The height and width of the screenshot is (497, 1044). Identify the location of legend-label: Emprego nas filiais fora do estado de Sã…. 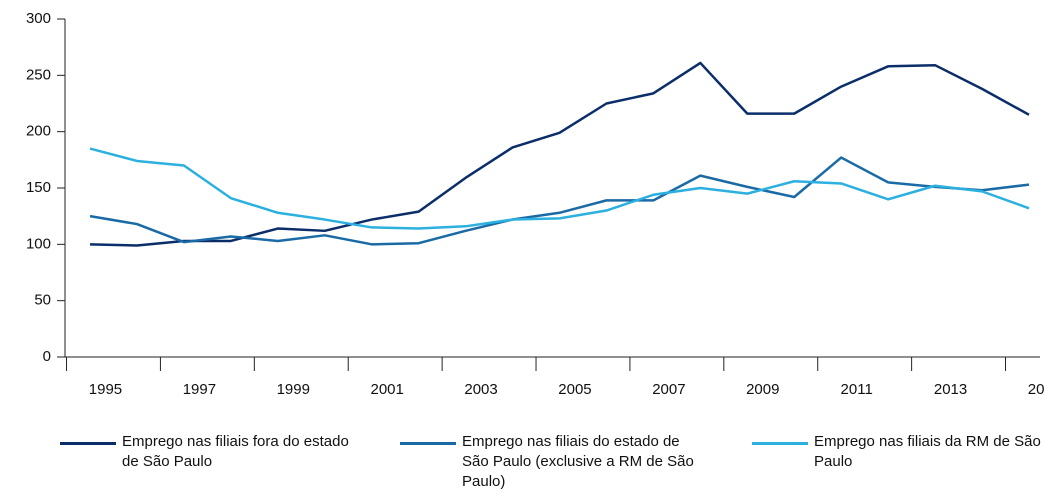
(235, 451).